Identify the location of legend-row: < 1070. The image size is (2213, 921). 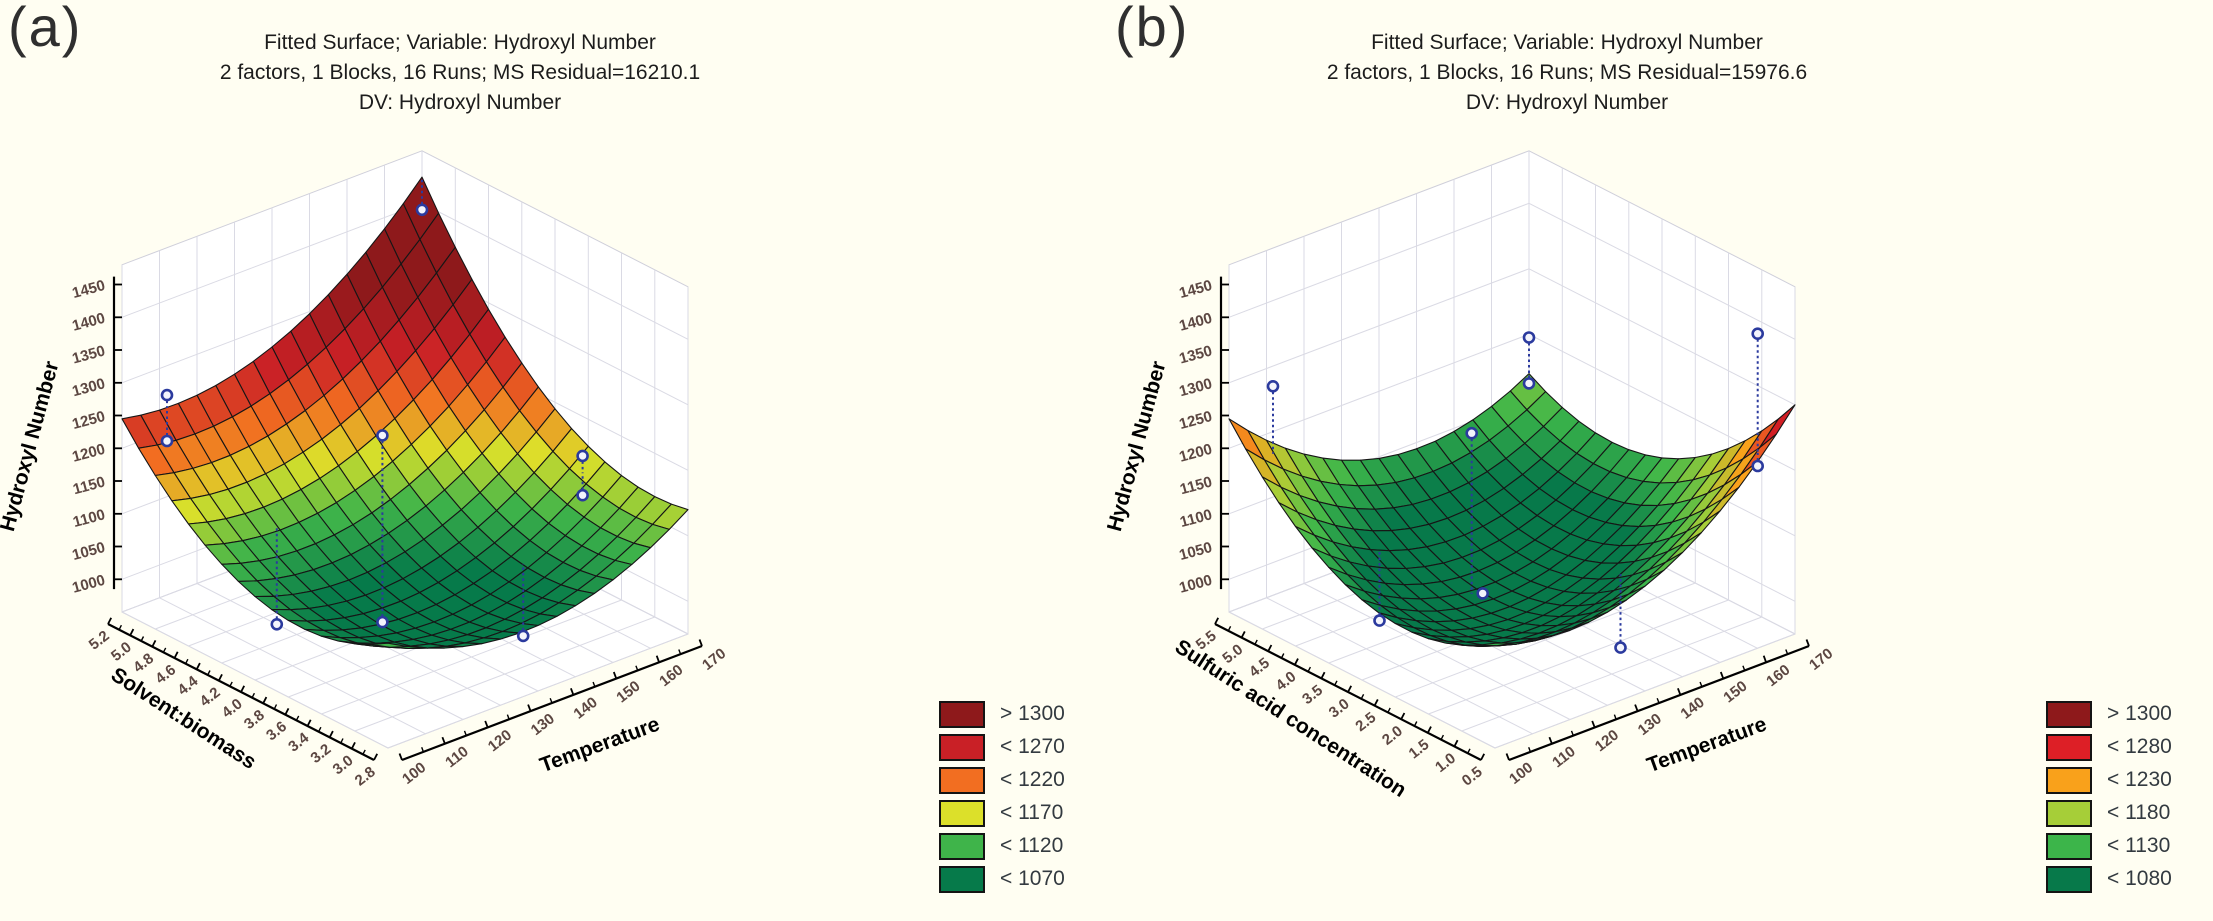
(1002, 879).